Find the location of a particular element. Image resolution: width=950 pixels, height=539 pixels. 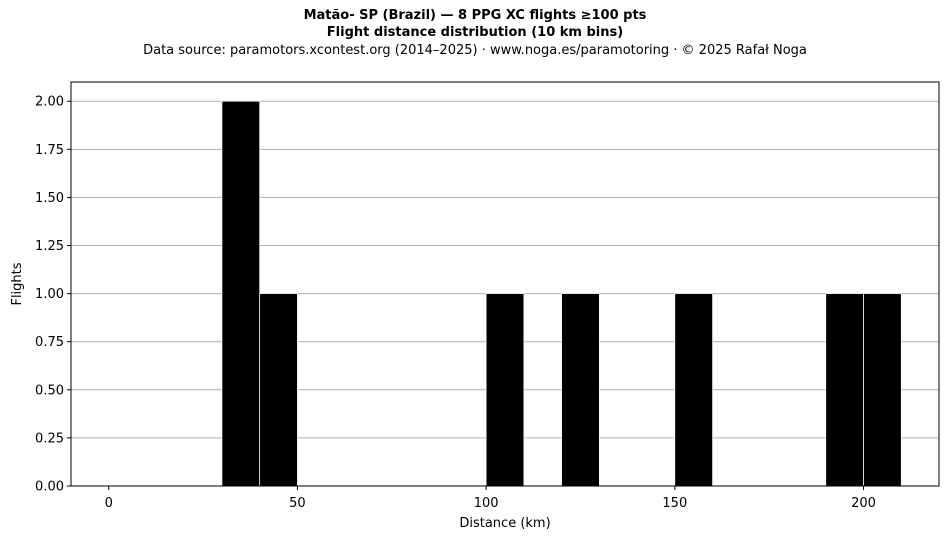

y-tick-label: 1.75 is located at coordinates (49, 150).